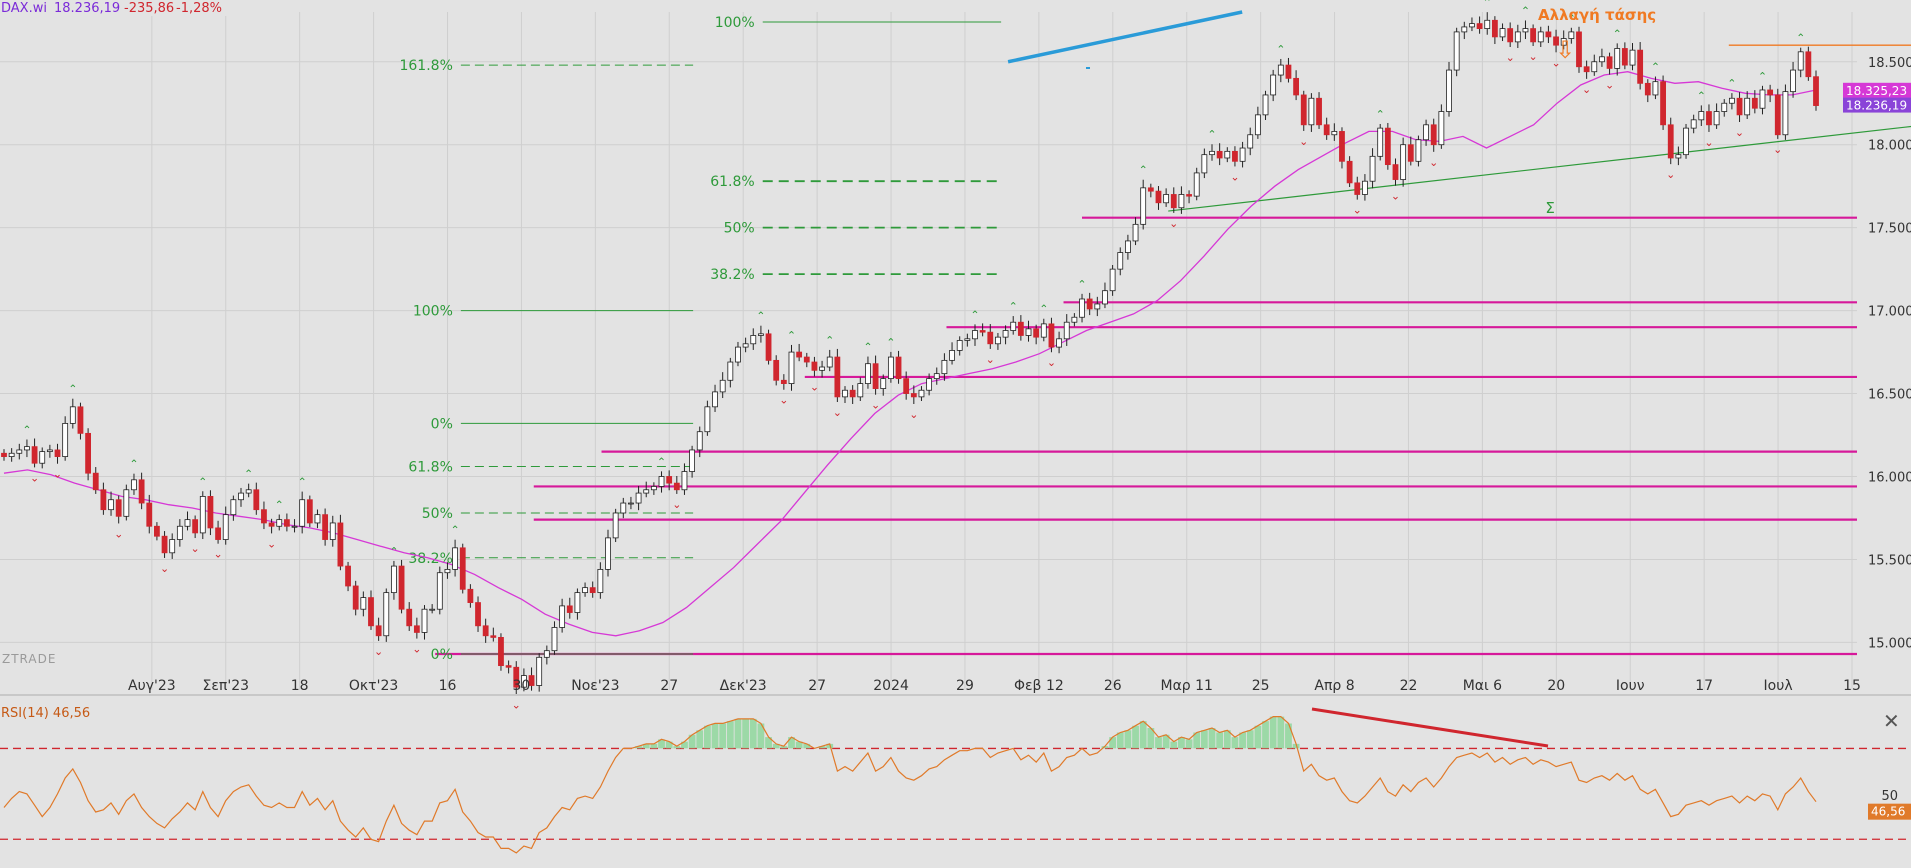  I want to click on close-icon: ✕, so click(1891, 721).